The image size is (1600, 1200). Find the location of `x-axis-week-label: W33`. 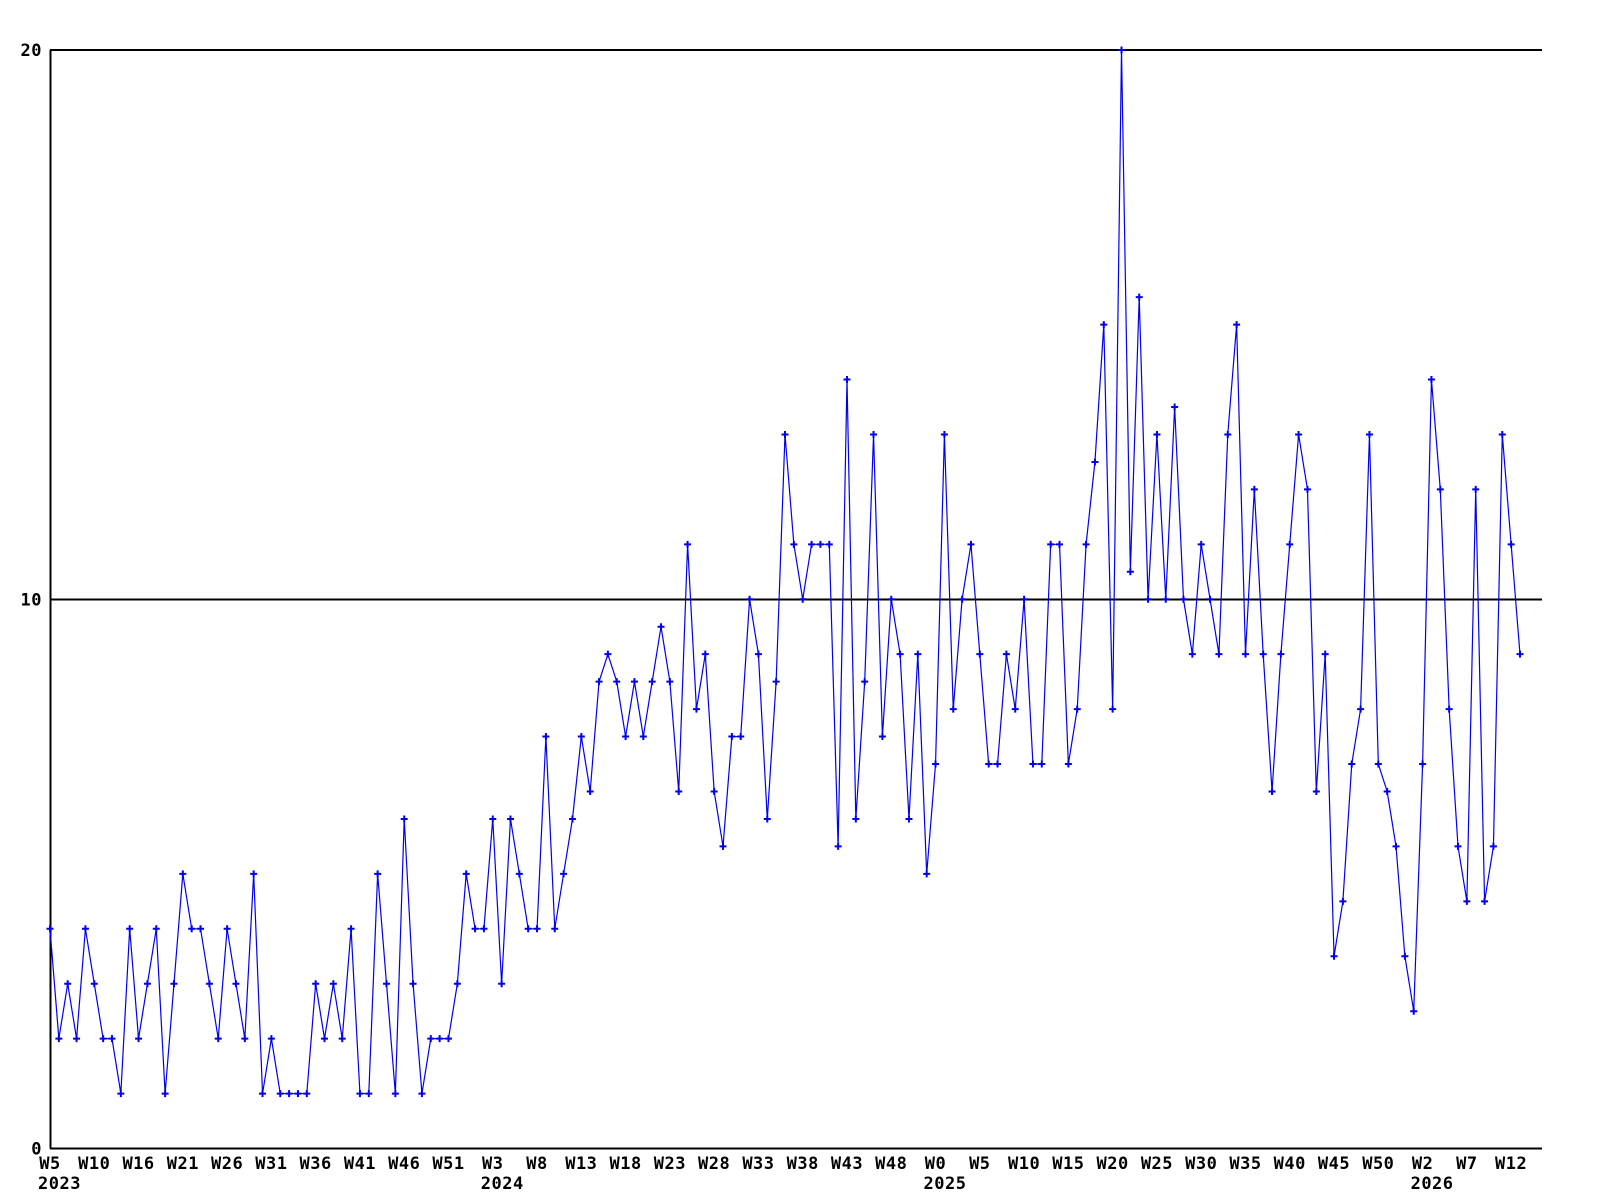

x-axis-week-label: W33 is located at coordinates (758, 1164).